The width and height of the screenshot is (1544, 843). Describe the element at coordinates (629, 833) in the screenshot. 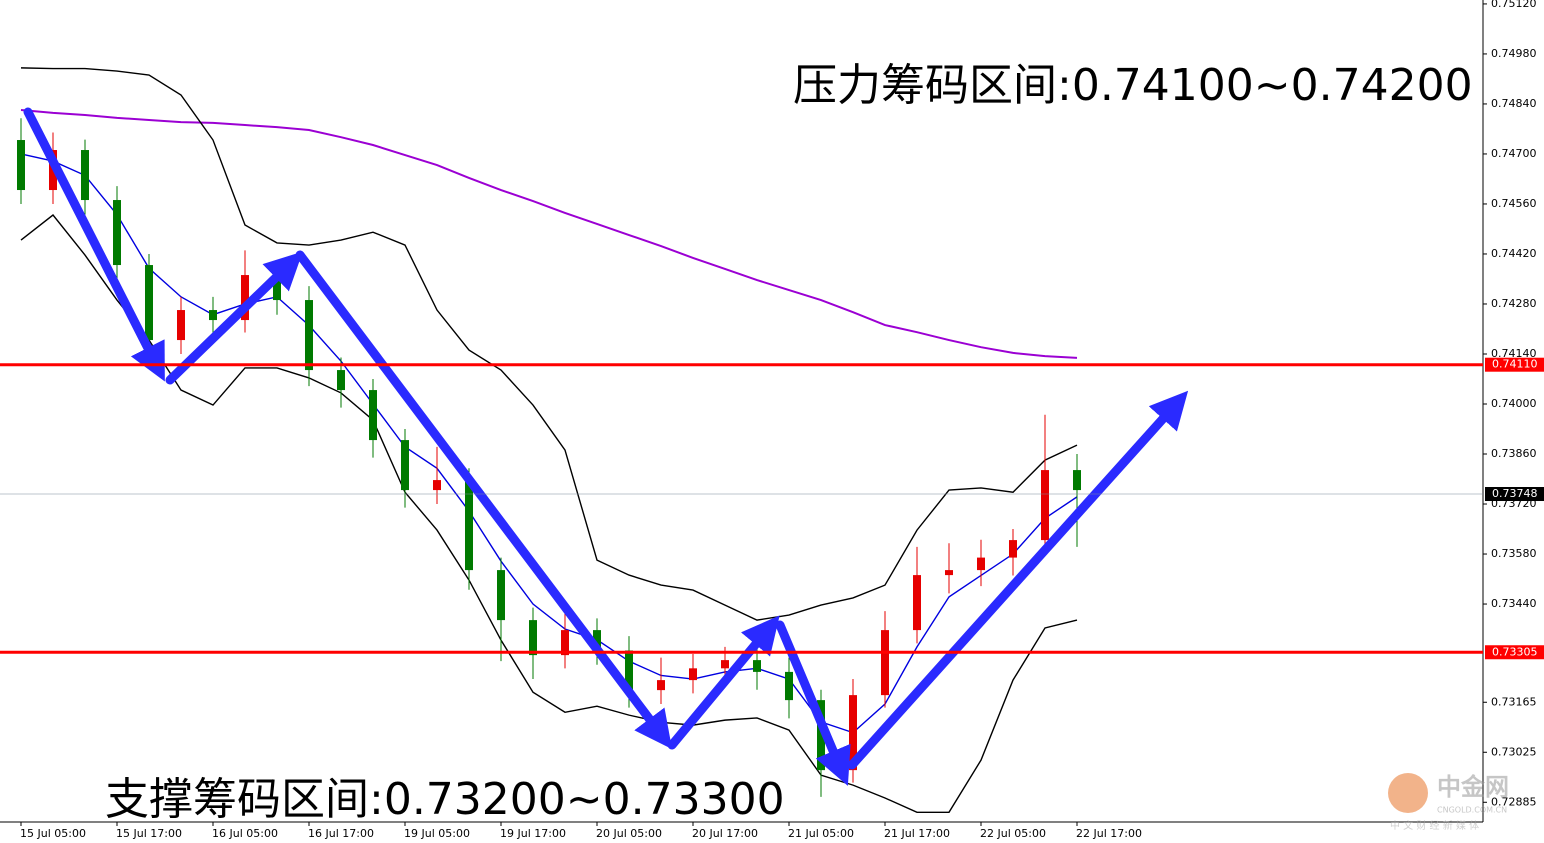

I see `x-tick-label: 20 Jul 05:00` at that location.